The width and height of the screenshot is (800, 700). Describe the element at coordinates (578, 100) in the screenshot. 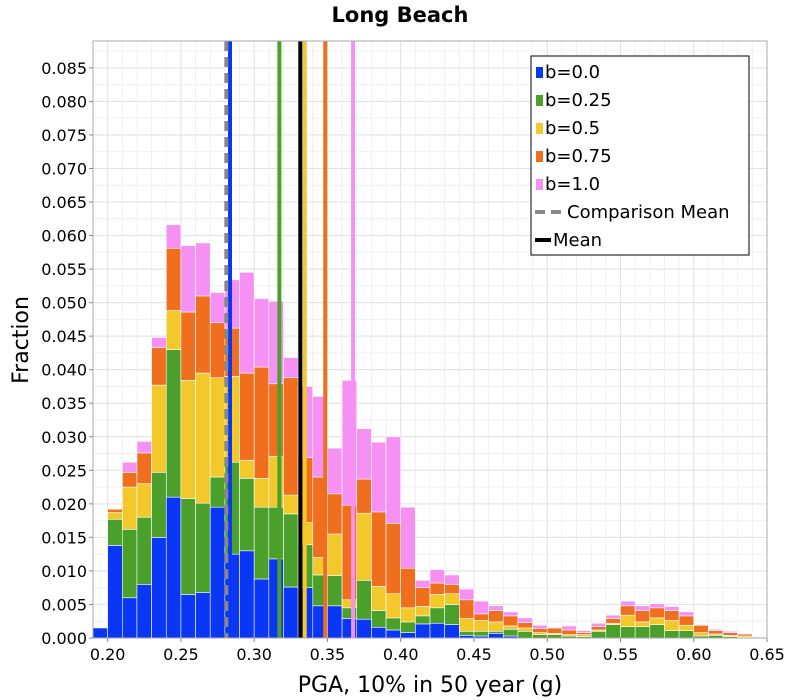

I see `legend-label: b=0.25` at that location.